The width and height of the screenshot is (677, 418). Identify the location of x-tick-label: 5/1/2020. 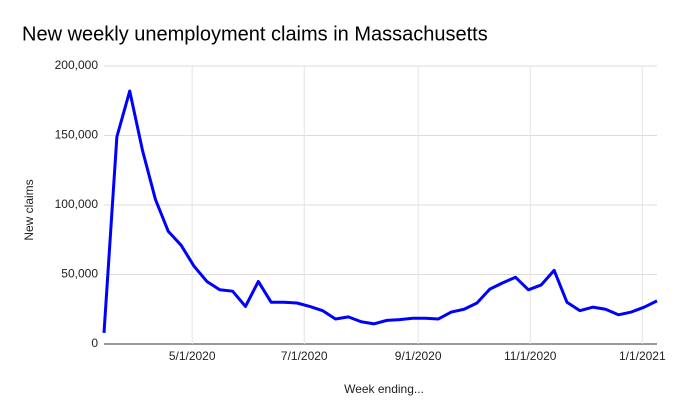
(192, 356).